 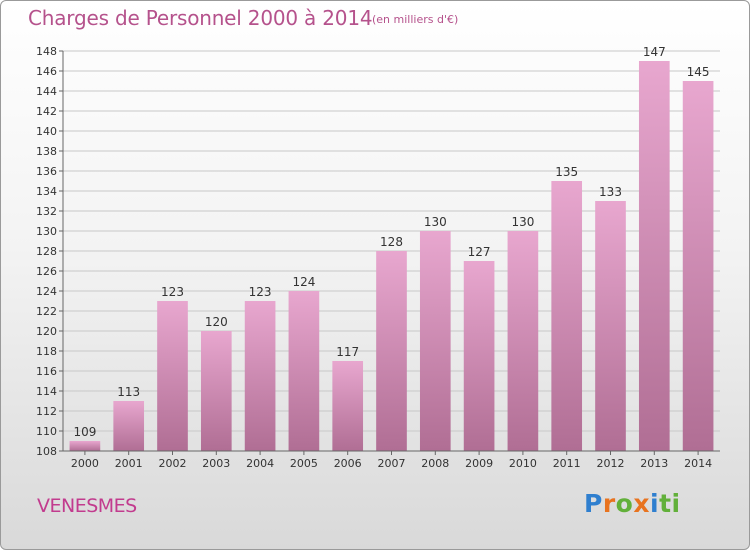 What do you see at coordinates (609, 503) in the screenshot?
I see `logo-letter: r` at bounding box center [609, 503].